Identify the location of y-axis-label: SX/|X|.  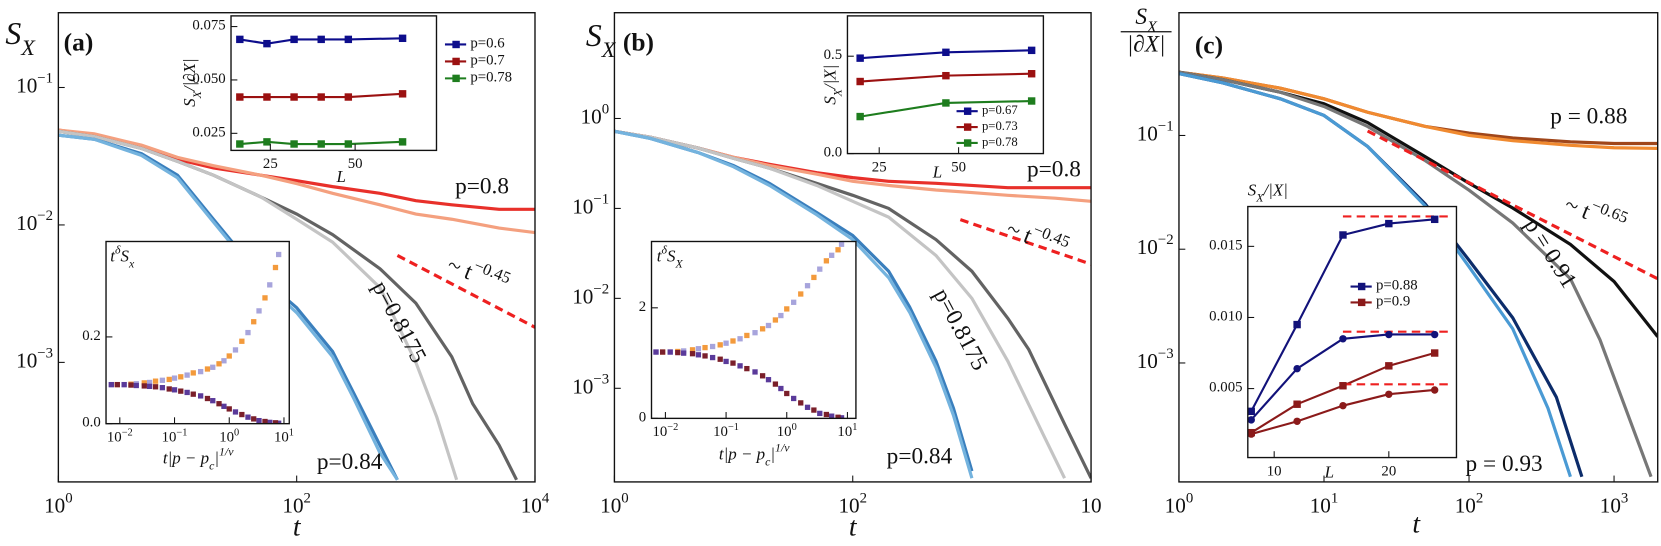
(832, 85).